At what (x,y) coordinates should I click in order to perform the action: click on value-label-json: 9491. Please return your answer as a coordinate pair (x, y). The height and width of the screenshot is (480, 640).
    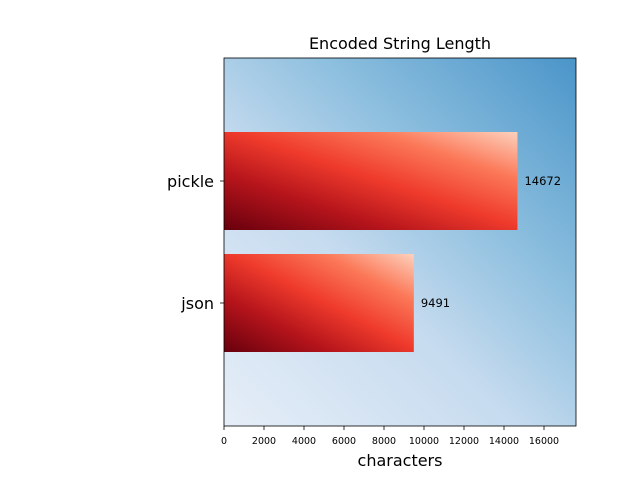
    Looking at the image, I should click on (435, 303).